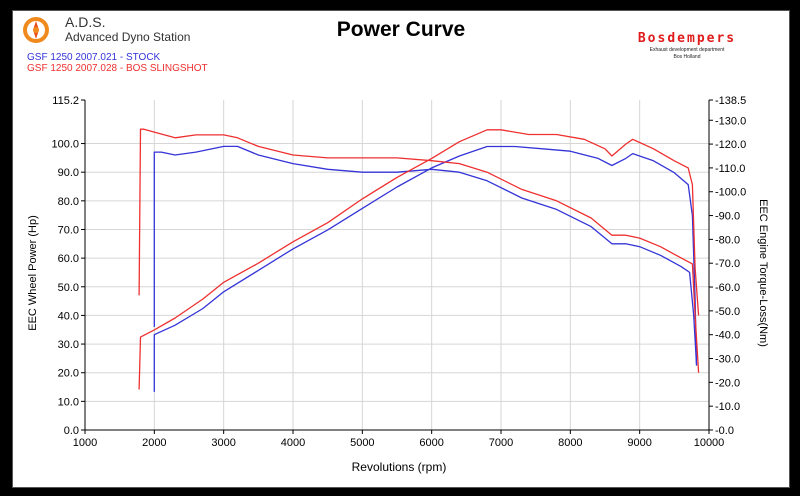  What do you see at coordinates (727, 383) in the screenshot?
I see `y2-tick-label: -20.0` at bounding box center [727, 383].